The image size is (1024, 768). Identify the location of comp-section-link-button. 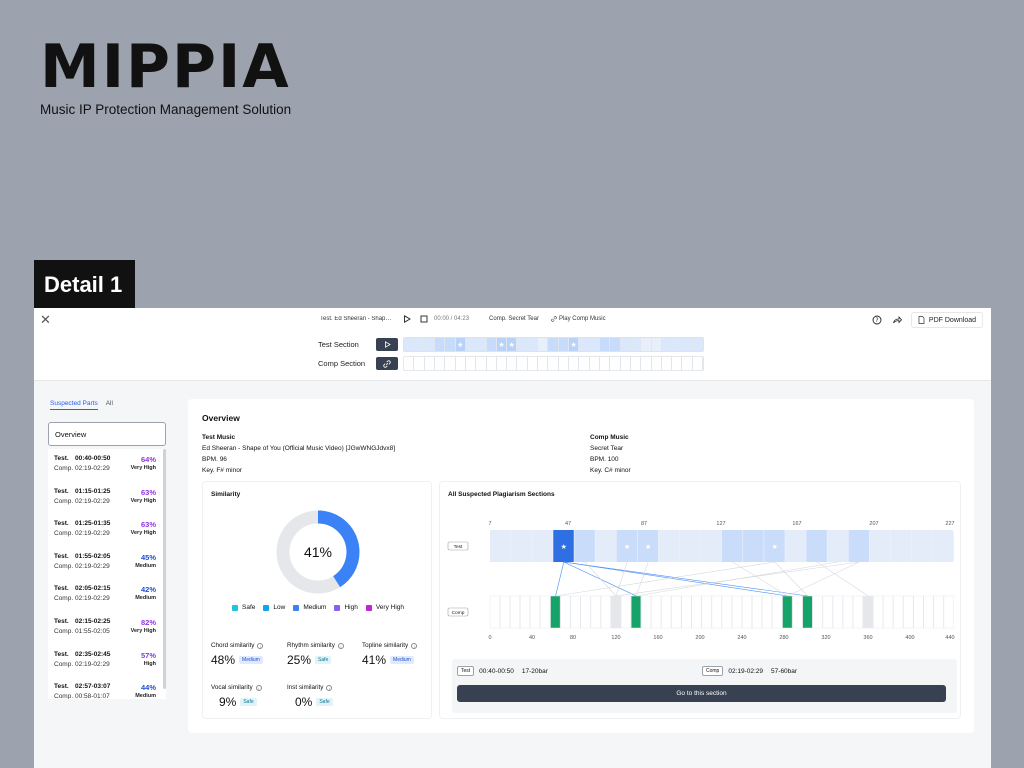
(387, 363).